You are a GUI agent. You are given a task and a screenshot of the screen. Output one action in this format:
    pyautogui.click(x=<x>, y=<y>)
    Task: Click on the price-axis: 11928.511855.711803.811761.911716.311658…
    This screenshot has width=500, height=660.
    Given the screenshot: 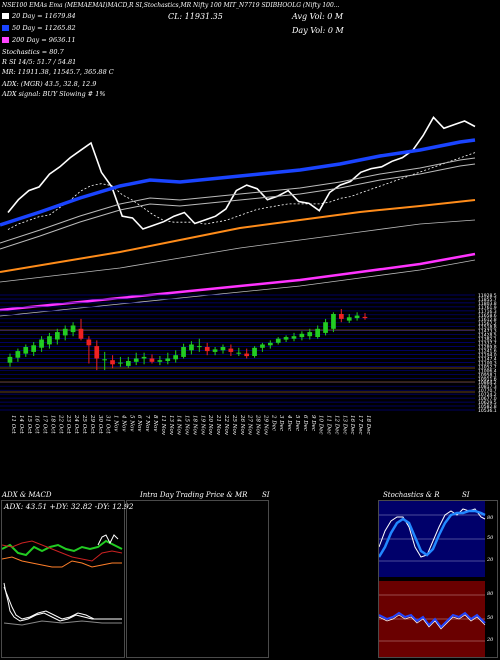 What is the action you would take?
    pyautogui.click(x=487, y=353)
    